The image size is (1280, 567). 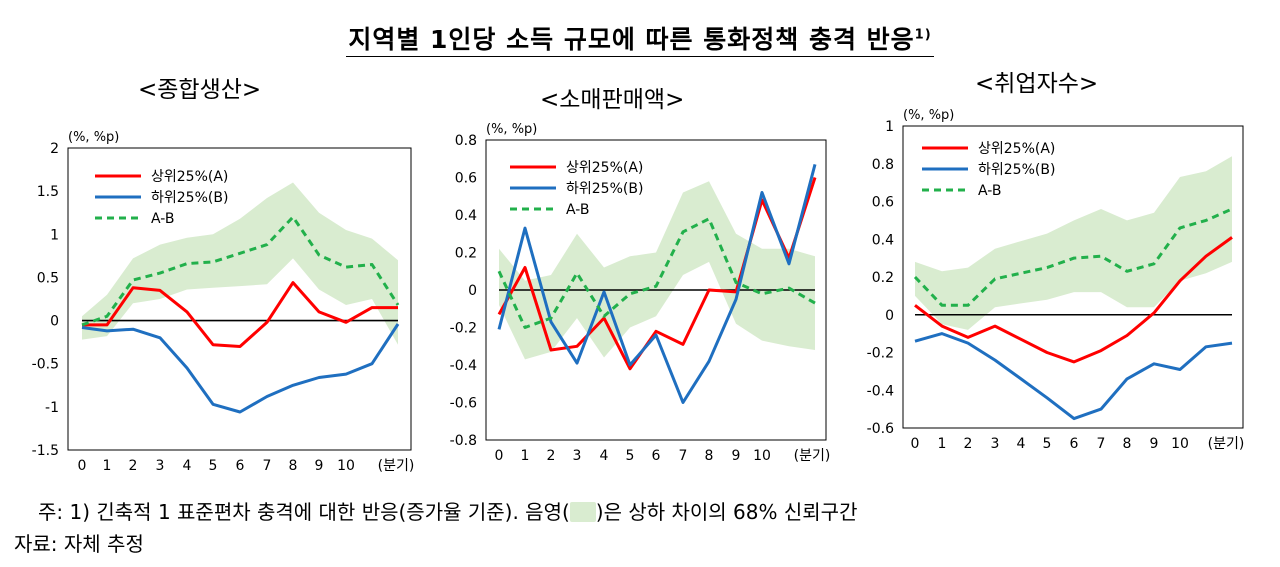 What do you see at coordinates (726, 512) in the screenshot?
I see `footnote-suffix: )은 상하 차이의 68% 신뢰구간` at bounding box center [726, 512].